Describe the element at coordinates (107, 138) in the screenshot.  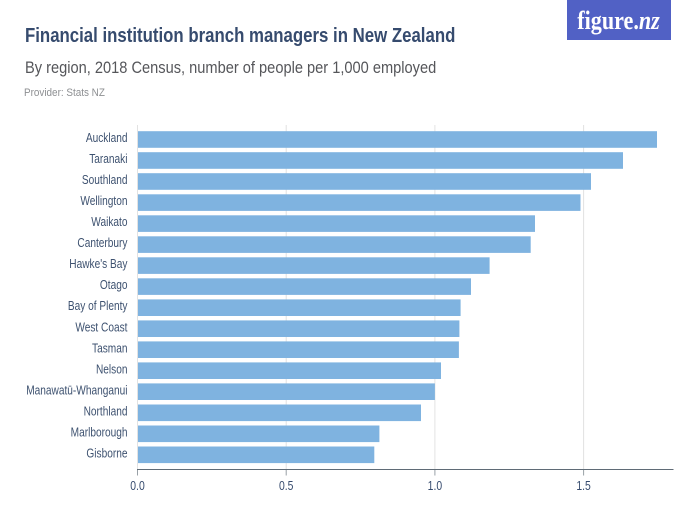
I see `svg-text: Auckland` at that location.